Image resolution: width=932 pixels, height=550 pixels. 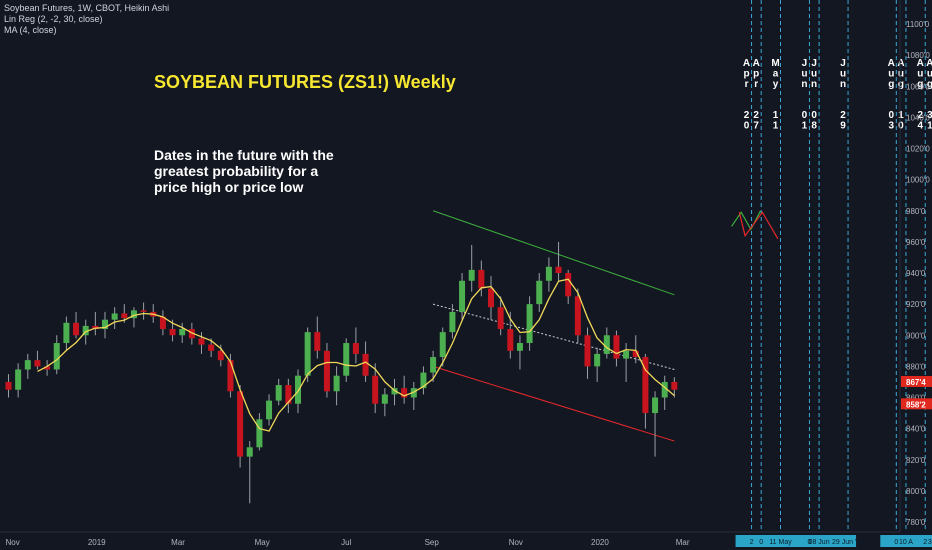 What do you see at coordinates (776, 73) in the screenshot?
I see `projection-date-char: a` at bounding box center [776, 73].